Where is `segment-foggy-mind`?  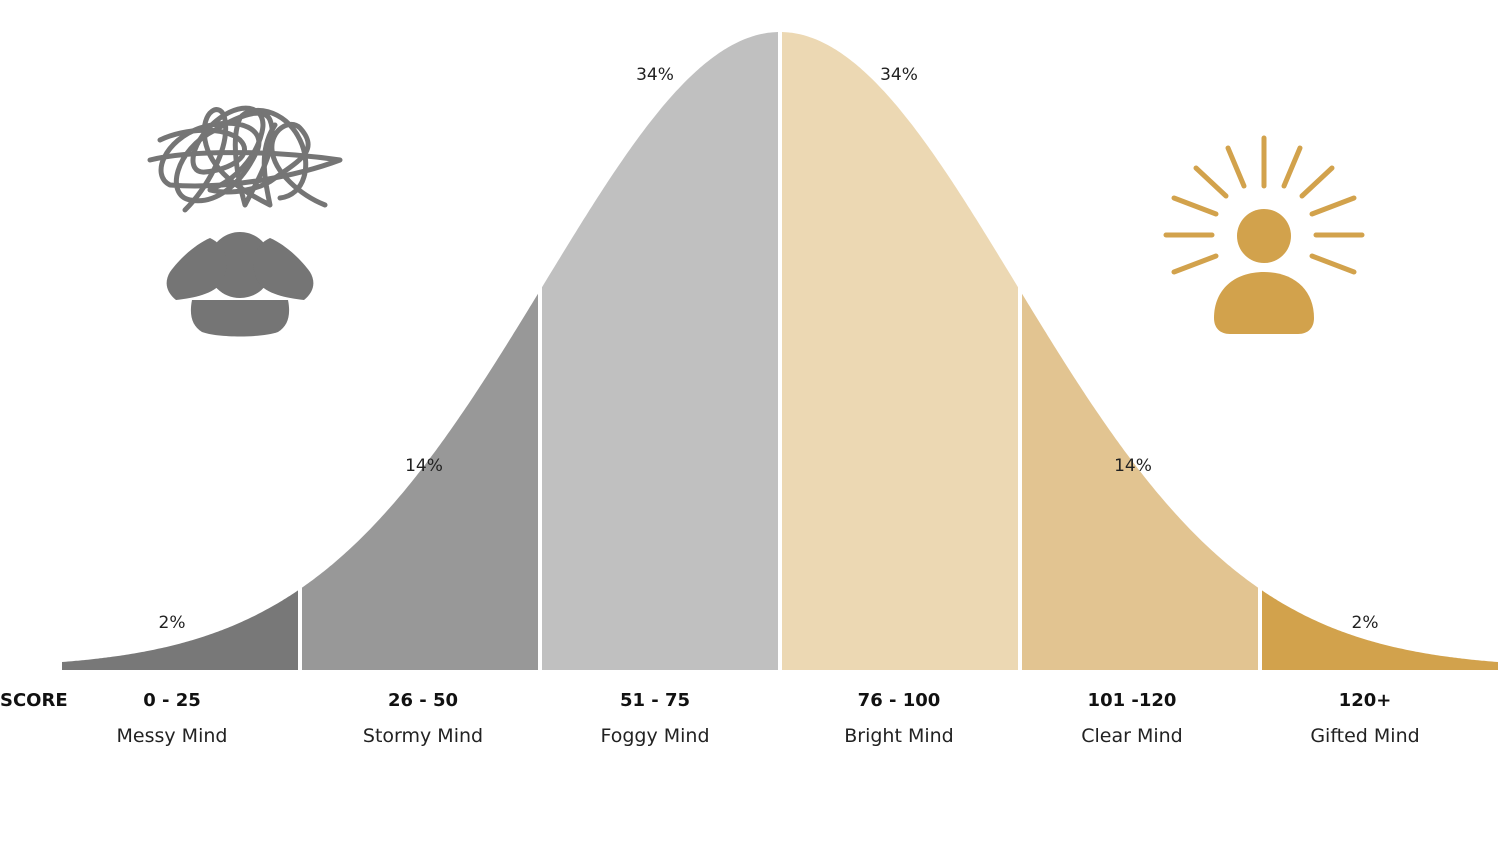 segment-foggy-mind is located at coordinates (660, 351).